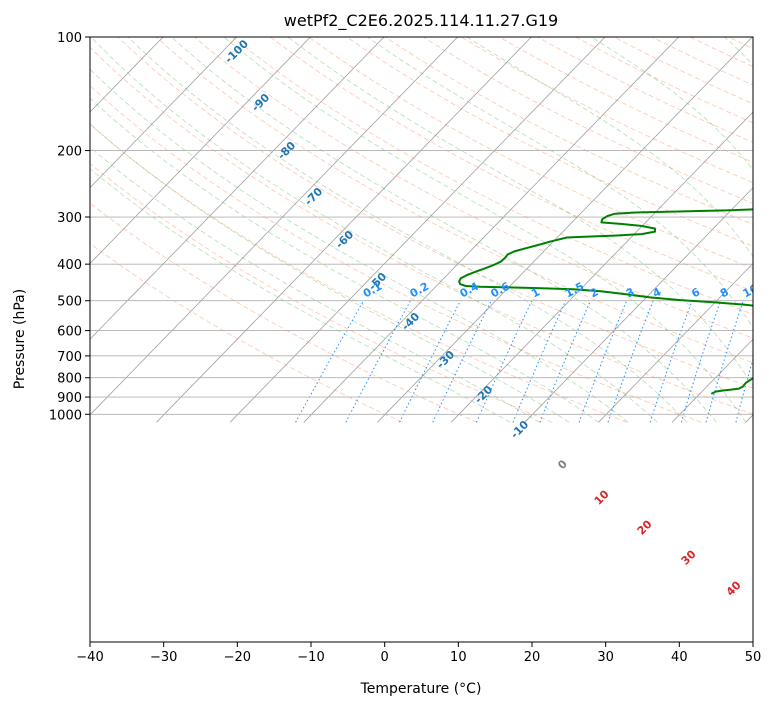 This screenshot has width=775, height=708. Describe the element at coordinates (771, 291) in the screenshot. I see `mixing-ratio-label: 13` at that location.